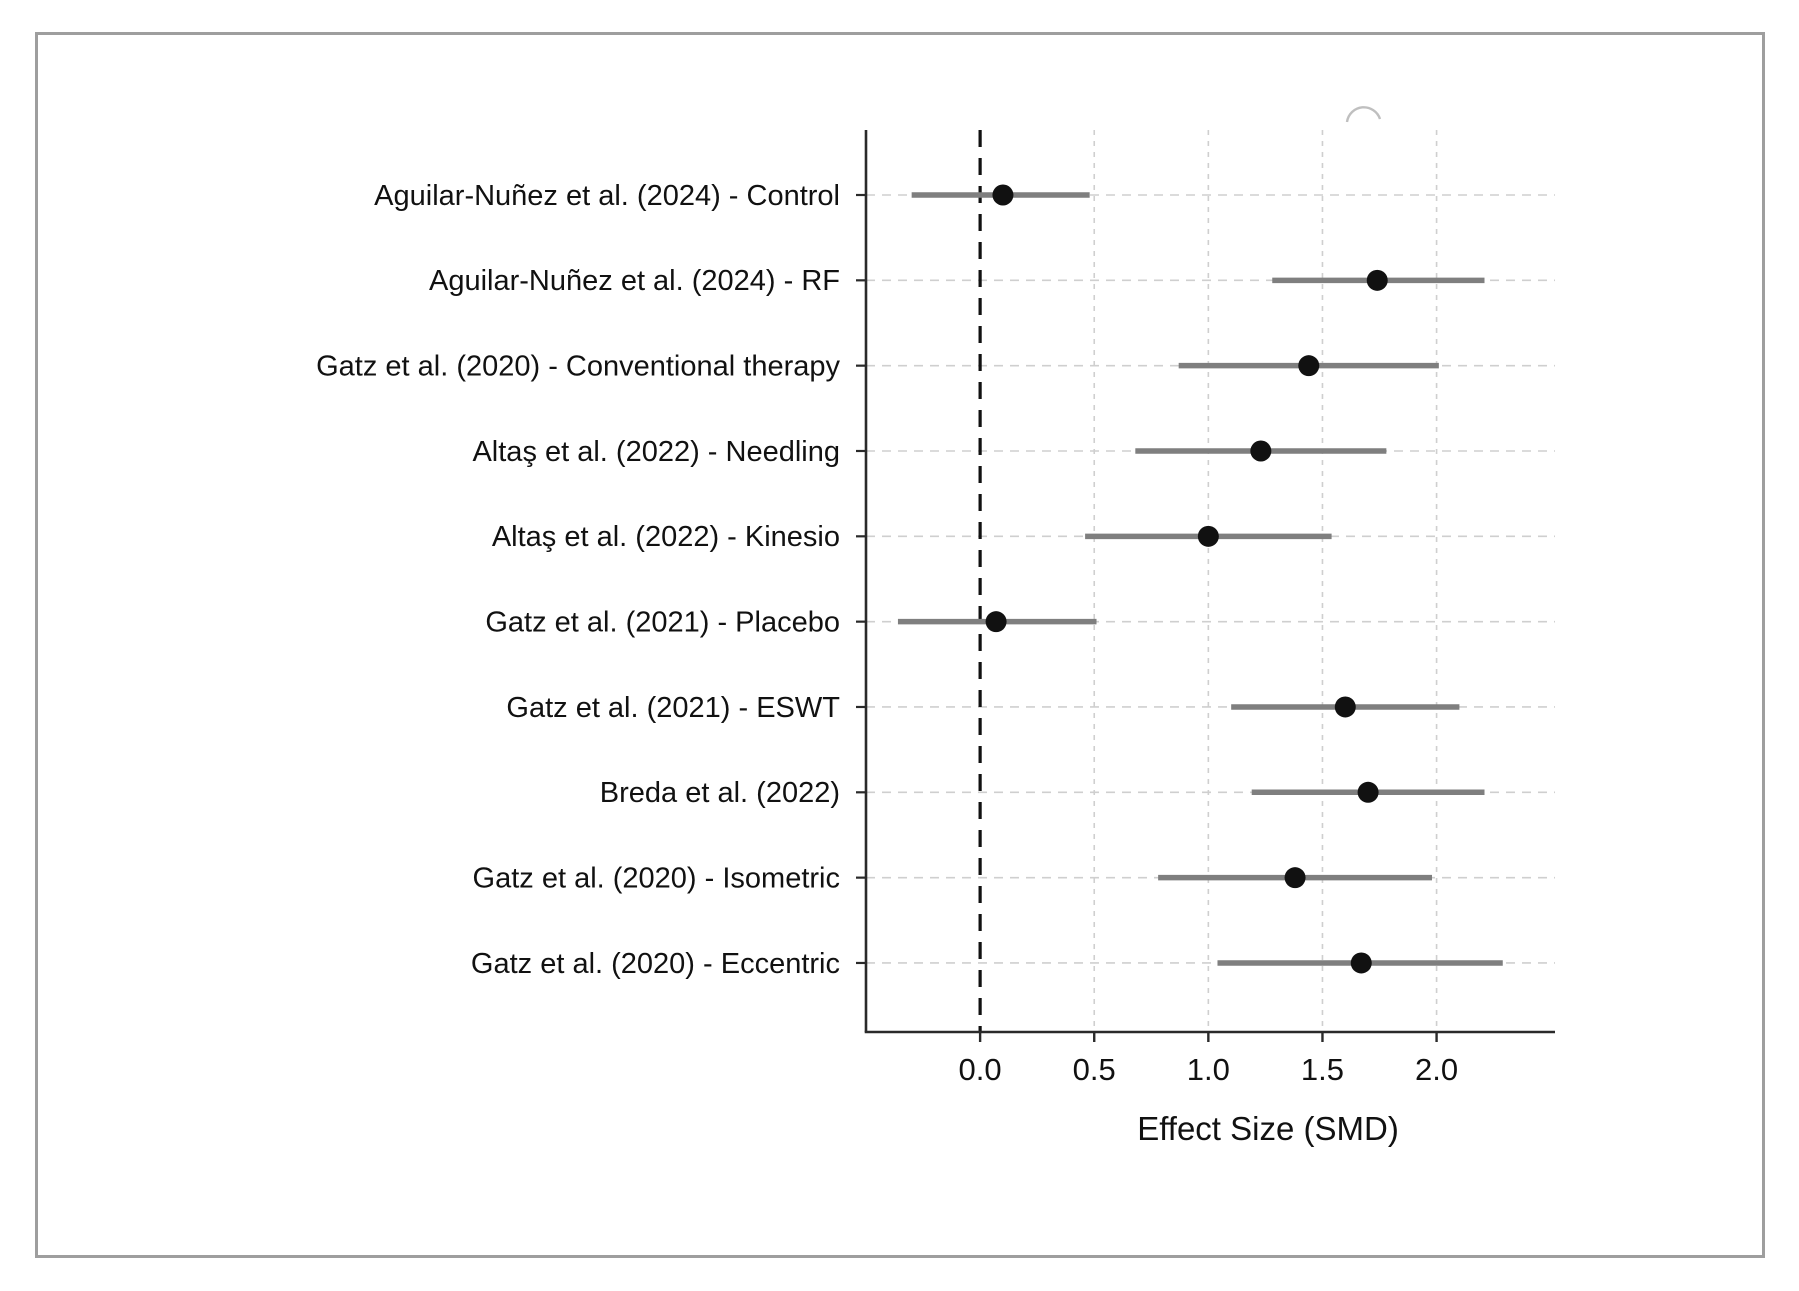 Image resolution: width=1799 pixels, height=1291 pixels. Describe the element at coordinates (607, 196) in the screenshot. I see `study-label: Aguilar-Nuñez et al. (2024) - Control` at that location.